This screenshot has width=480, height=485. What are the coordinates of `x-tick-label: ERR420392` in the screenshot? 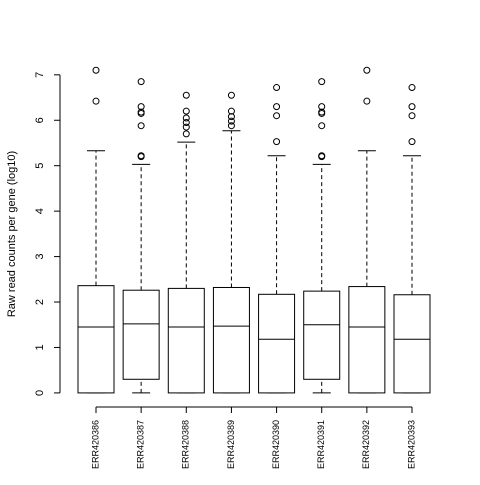 It's located at (366, 444).